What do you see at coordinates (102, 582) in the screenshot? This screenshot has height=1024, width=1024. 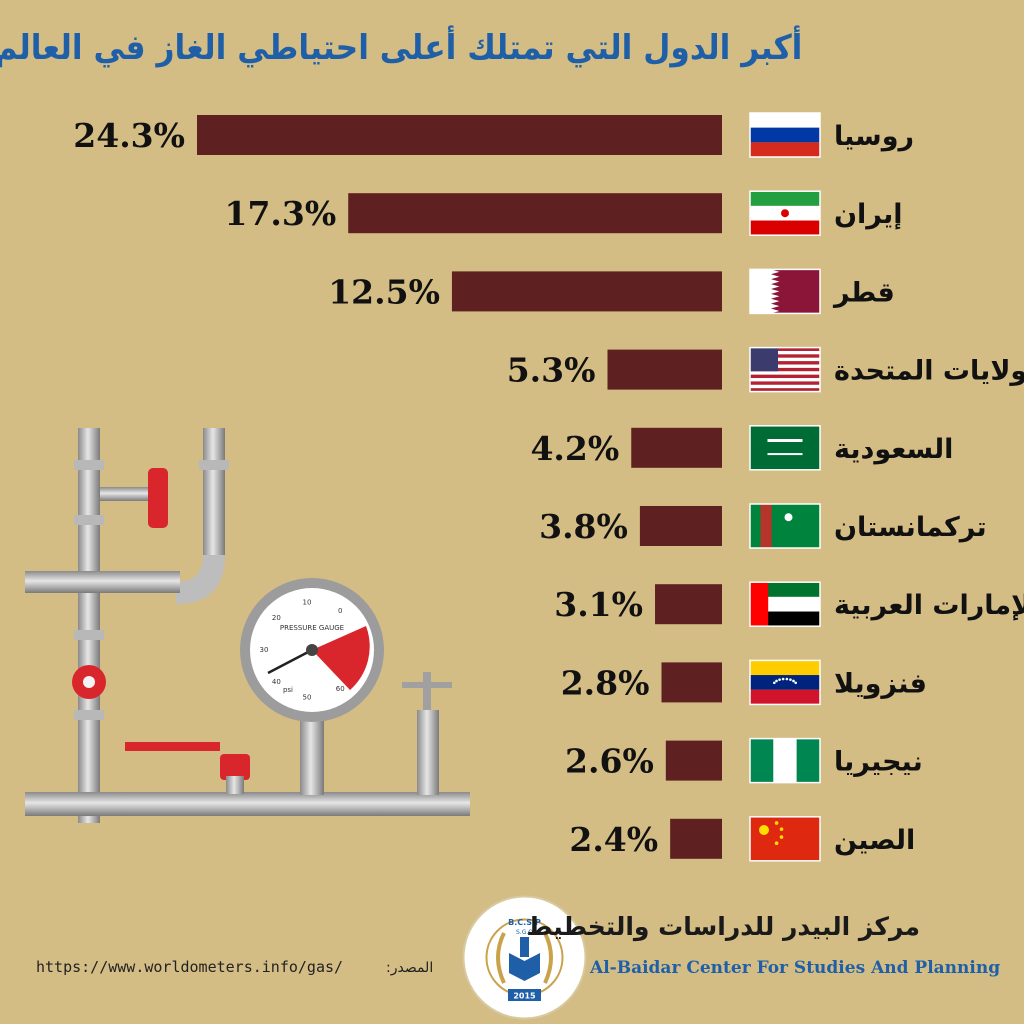 I see `pipe-horizontal-top` at bounding box center [102, 582].